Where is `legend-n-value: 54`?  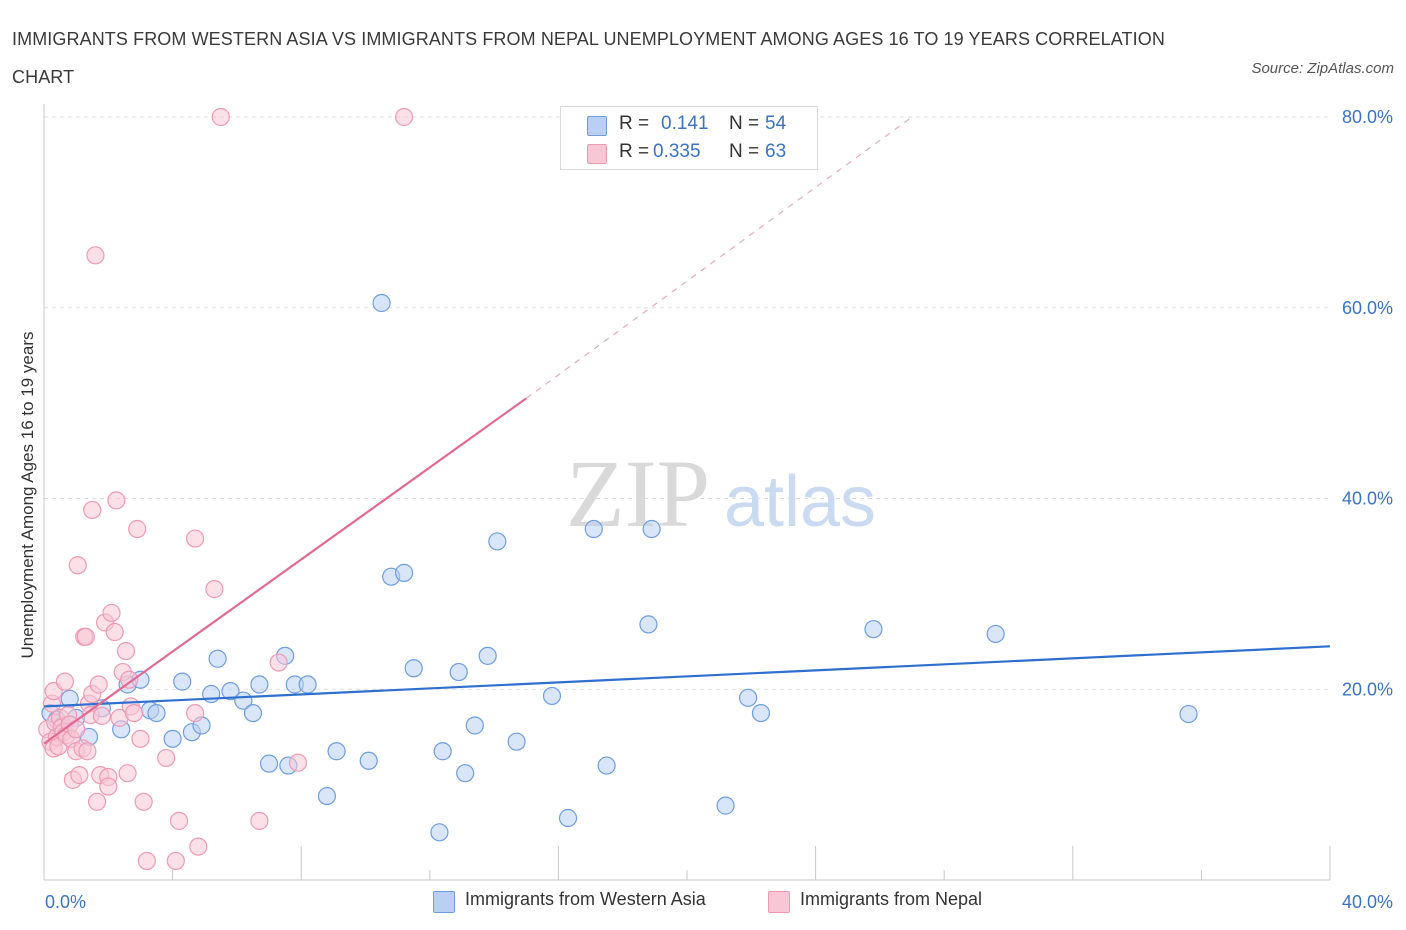 legend-n-value: 54 is located at coordinates (776, 123).